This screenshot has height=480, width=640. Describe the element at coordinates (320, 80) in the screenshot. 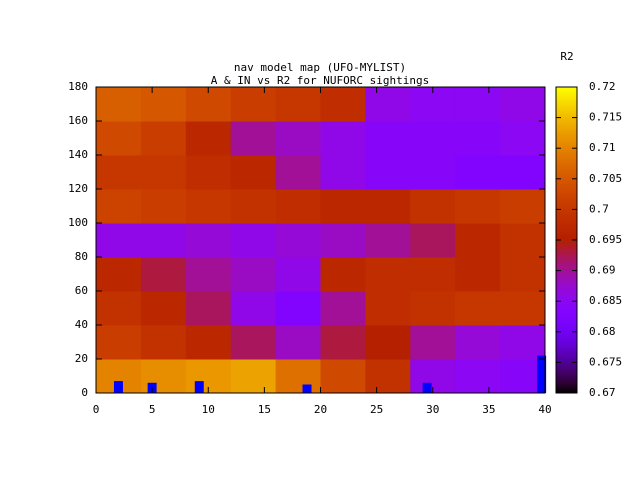

I see `chart-subtitle: A & IN vs R2 for NUFORC sightings` at that location.